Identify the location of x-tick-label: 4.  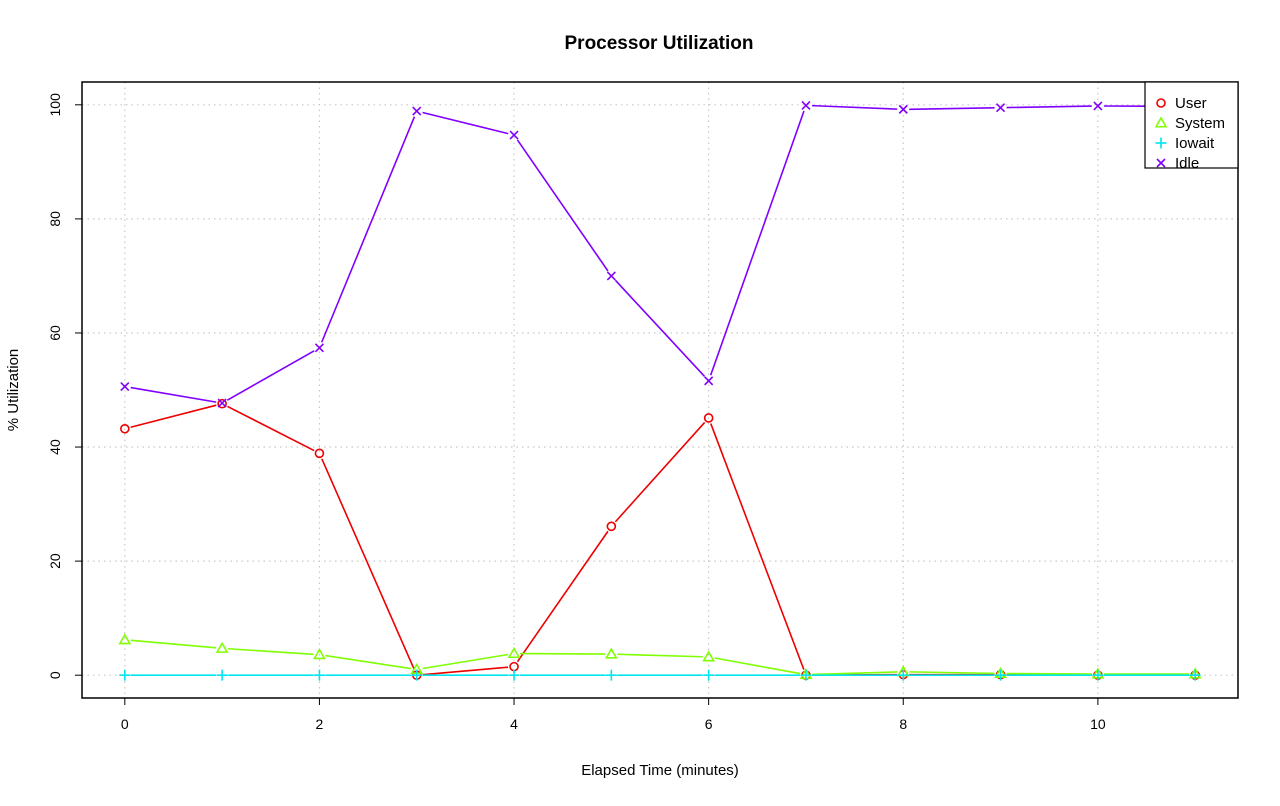
(514, 724).